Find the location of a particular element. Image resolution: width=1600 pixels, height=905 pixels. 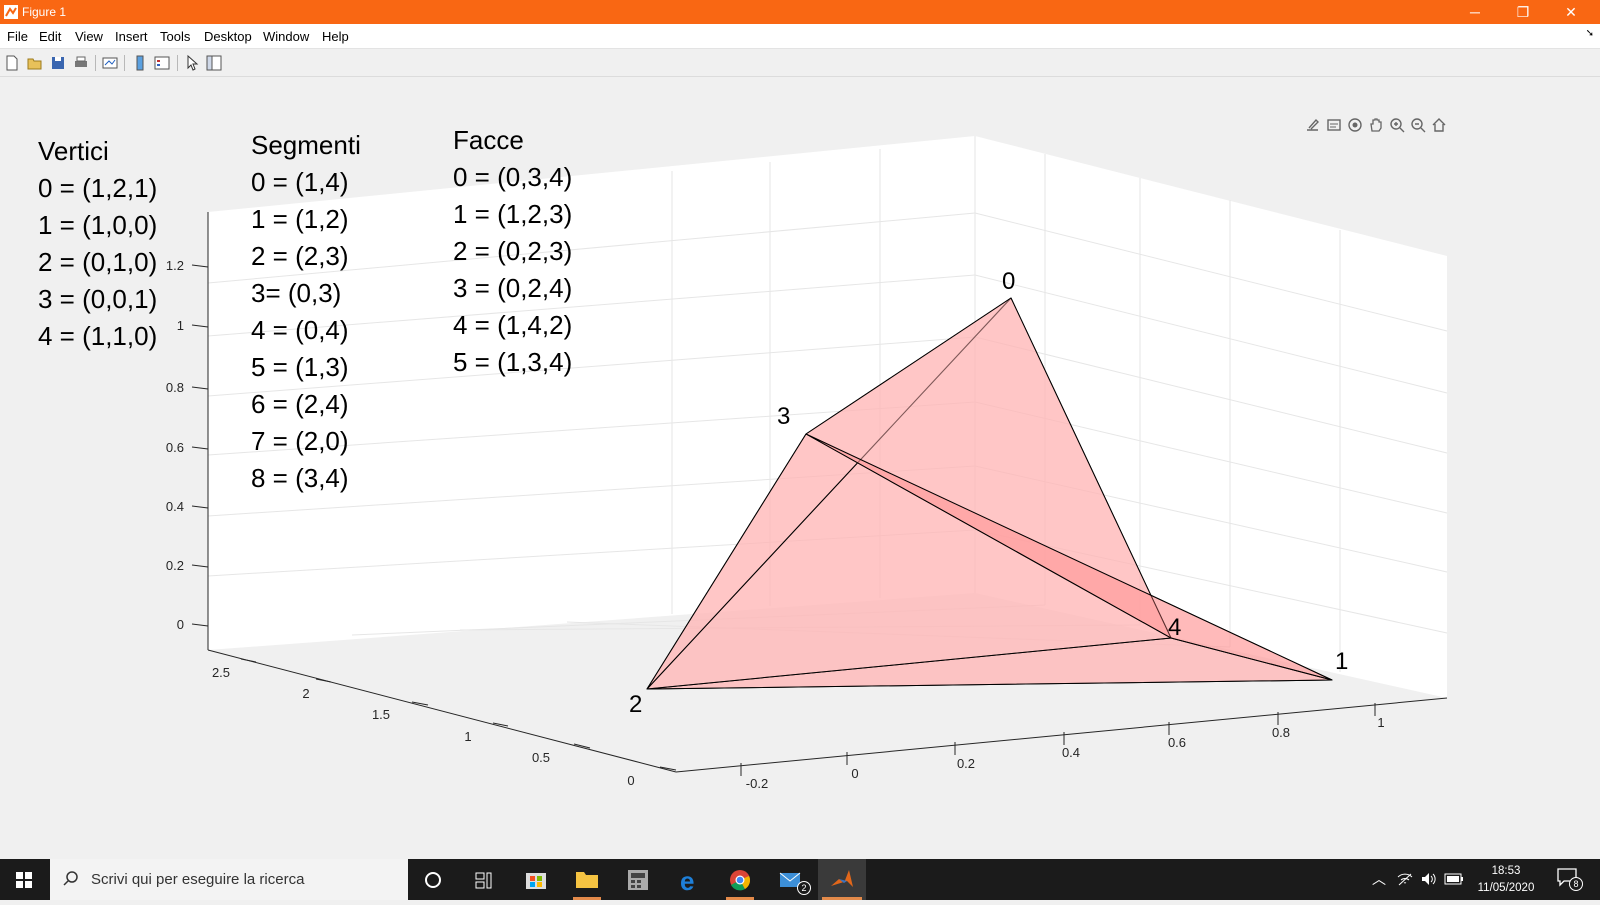

z-tick-label: 0 is located at coordinates (180, 624).